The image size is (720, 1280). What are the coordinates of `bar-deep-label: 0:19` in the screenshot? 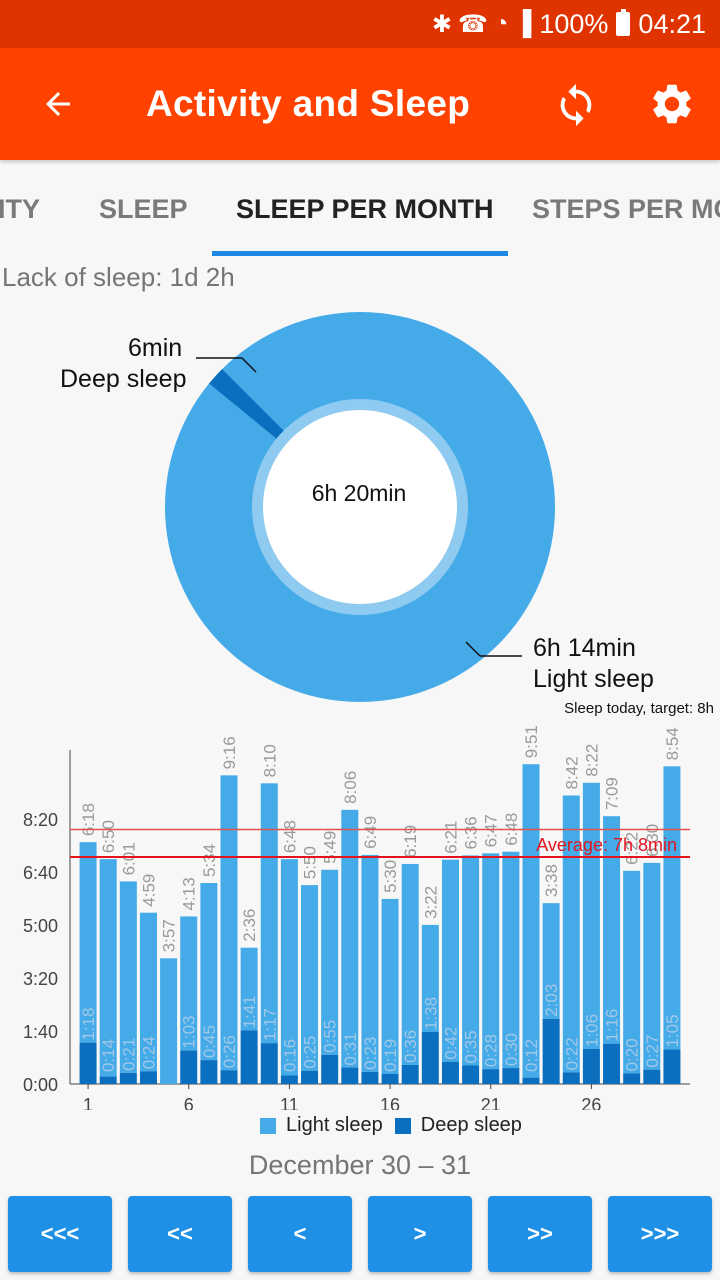 It's located at (390, 1055).